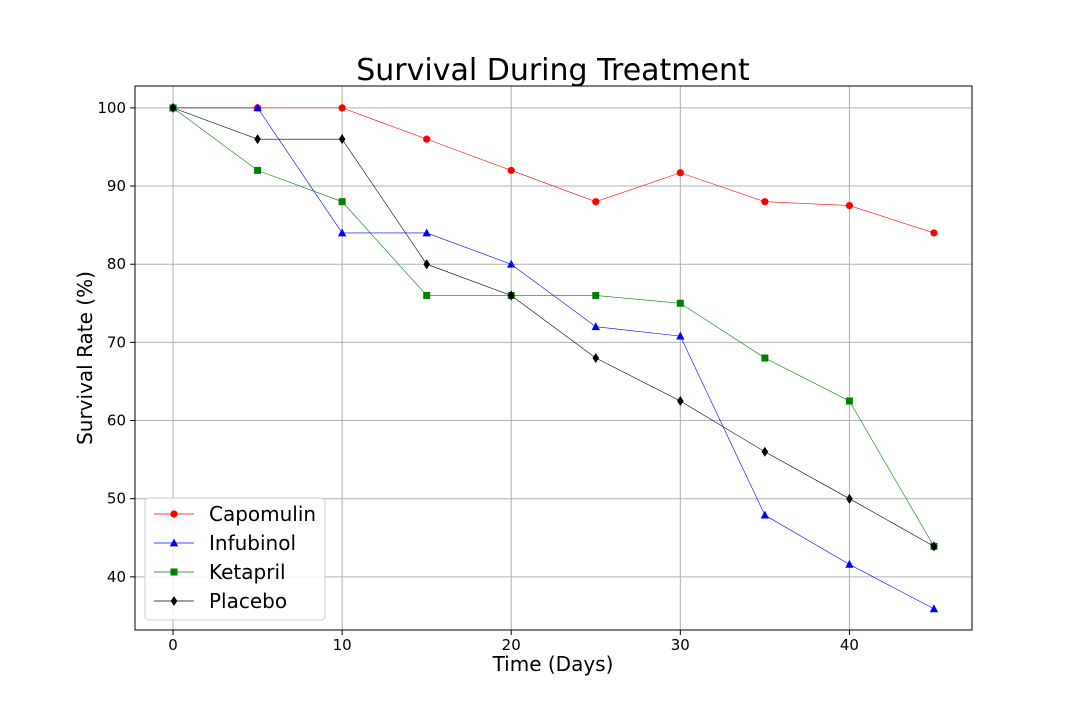  I want to click on y-axis-ticks: 40 50 60 70 80 90 100, so click(116, 342).